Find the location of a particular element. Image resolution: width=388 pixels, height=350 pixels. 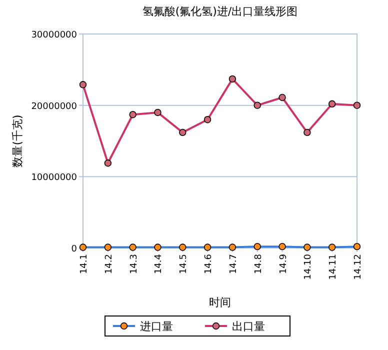

x-tick-label: 14.11 is located at coordinates (333, 267).